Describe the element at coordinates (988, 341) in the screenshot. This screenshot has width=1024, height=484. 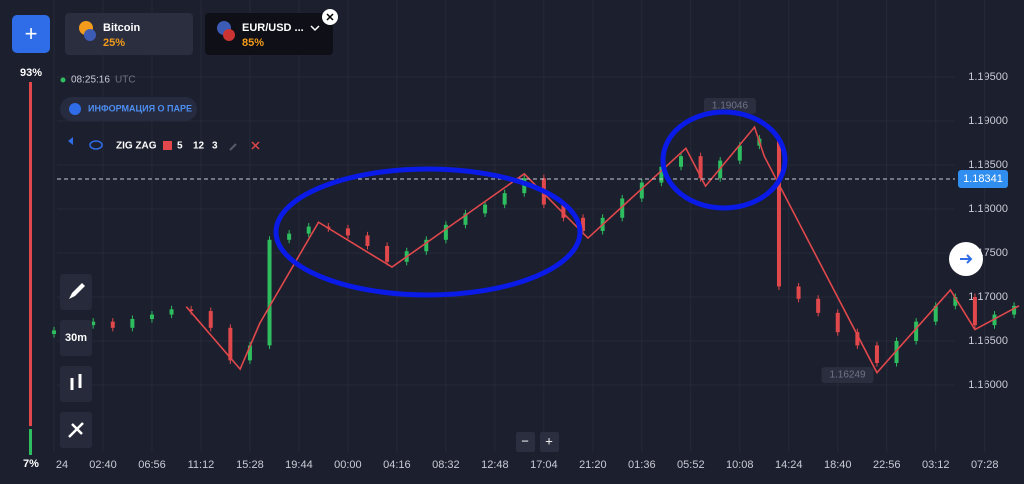
I see `y-tick-label: 1.16500` at that location.